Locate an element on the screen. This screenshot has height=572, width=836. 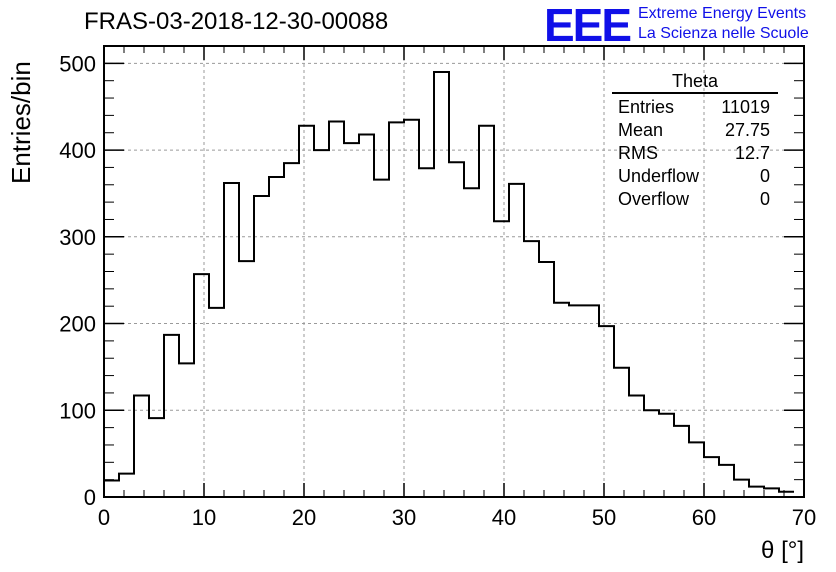
y-axis-label: Entries/bin is located at coordinates (21, 122).